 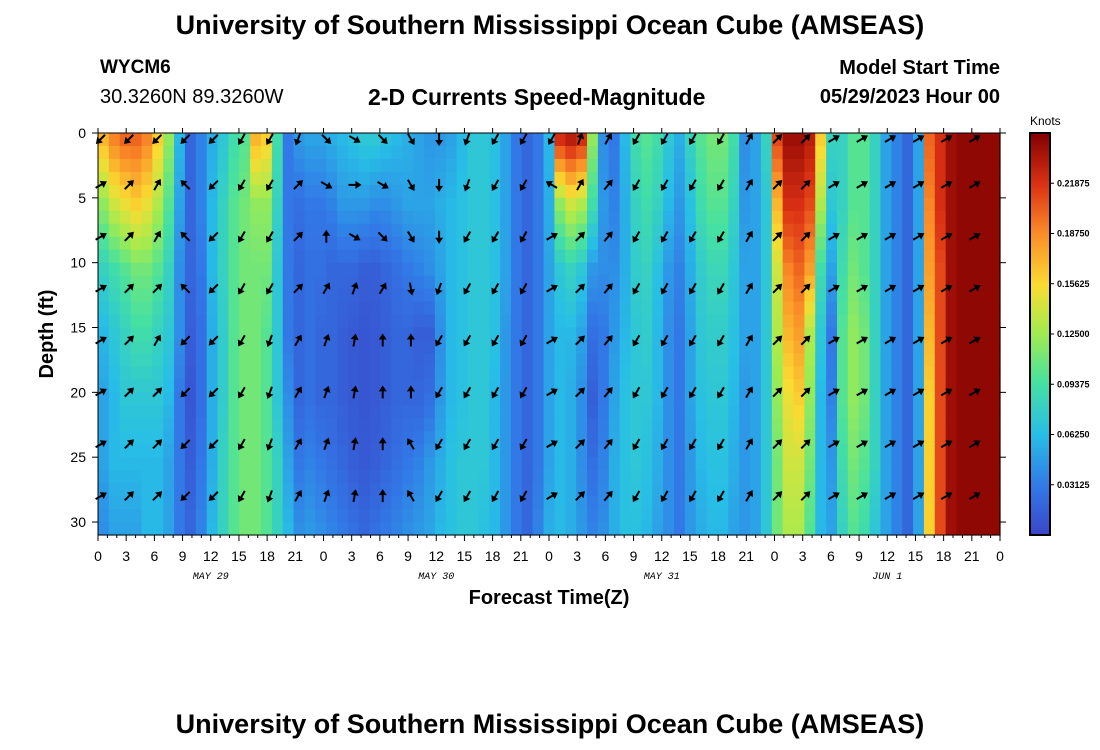 I want to click on x-tick-label: 12, so click(x=436, y=556).